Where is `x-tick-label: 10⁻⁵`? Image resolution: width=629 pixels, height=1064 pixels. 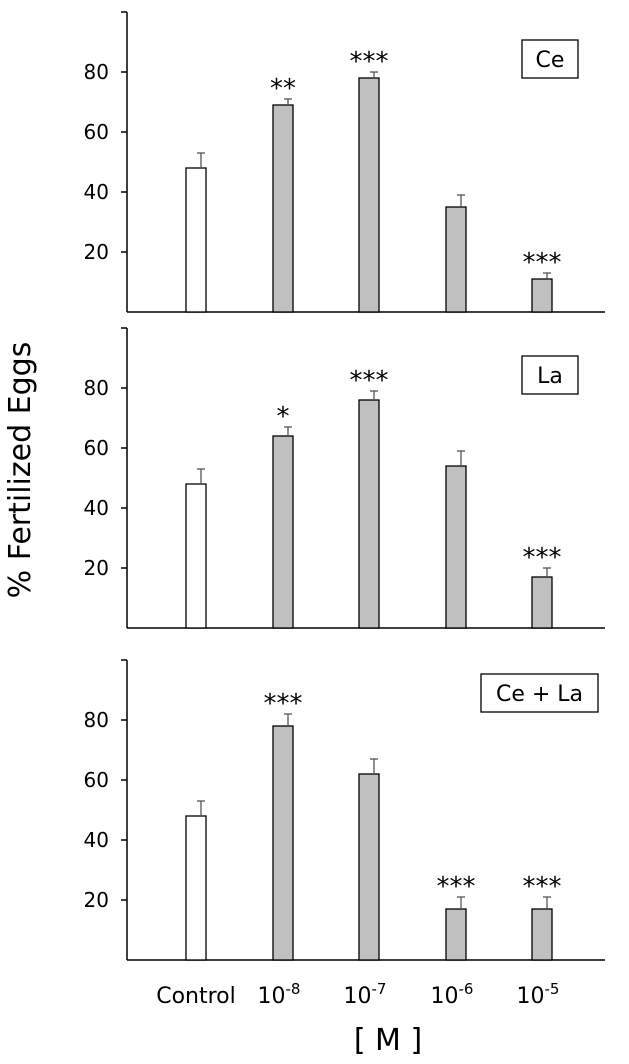
x-tick-label: 10⁻⁵ is located at coordinates (538, 994).